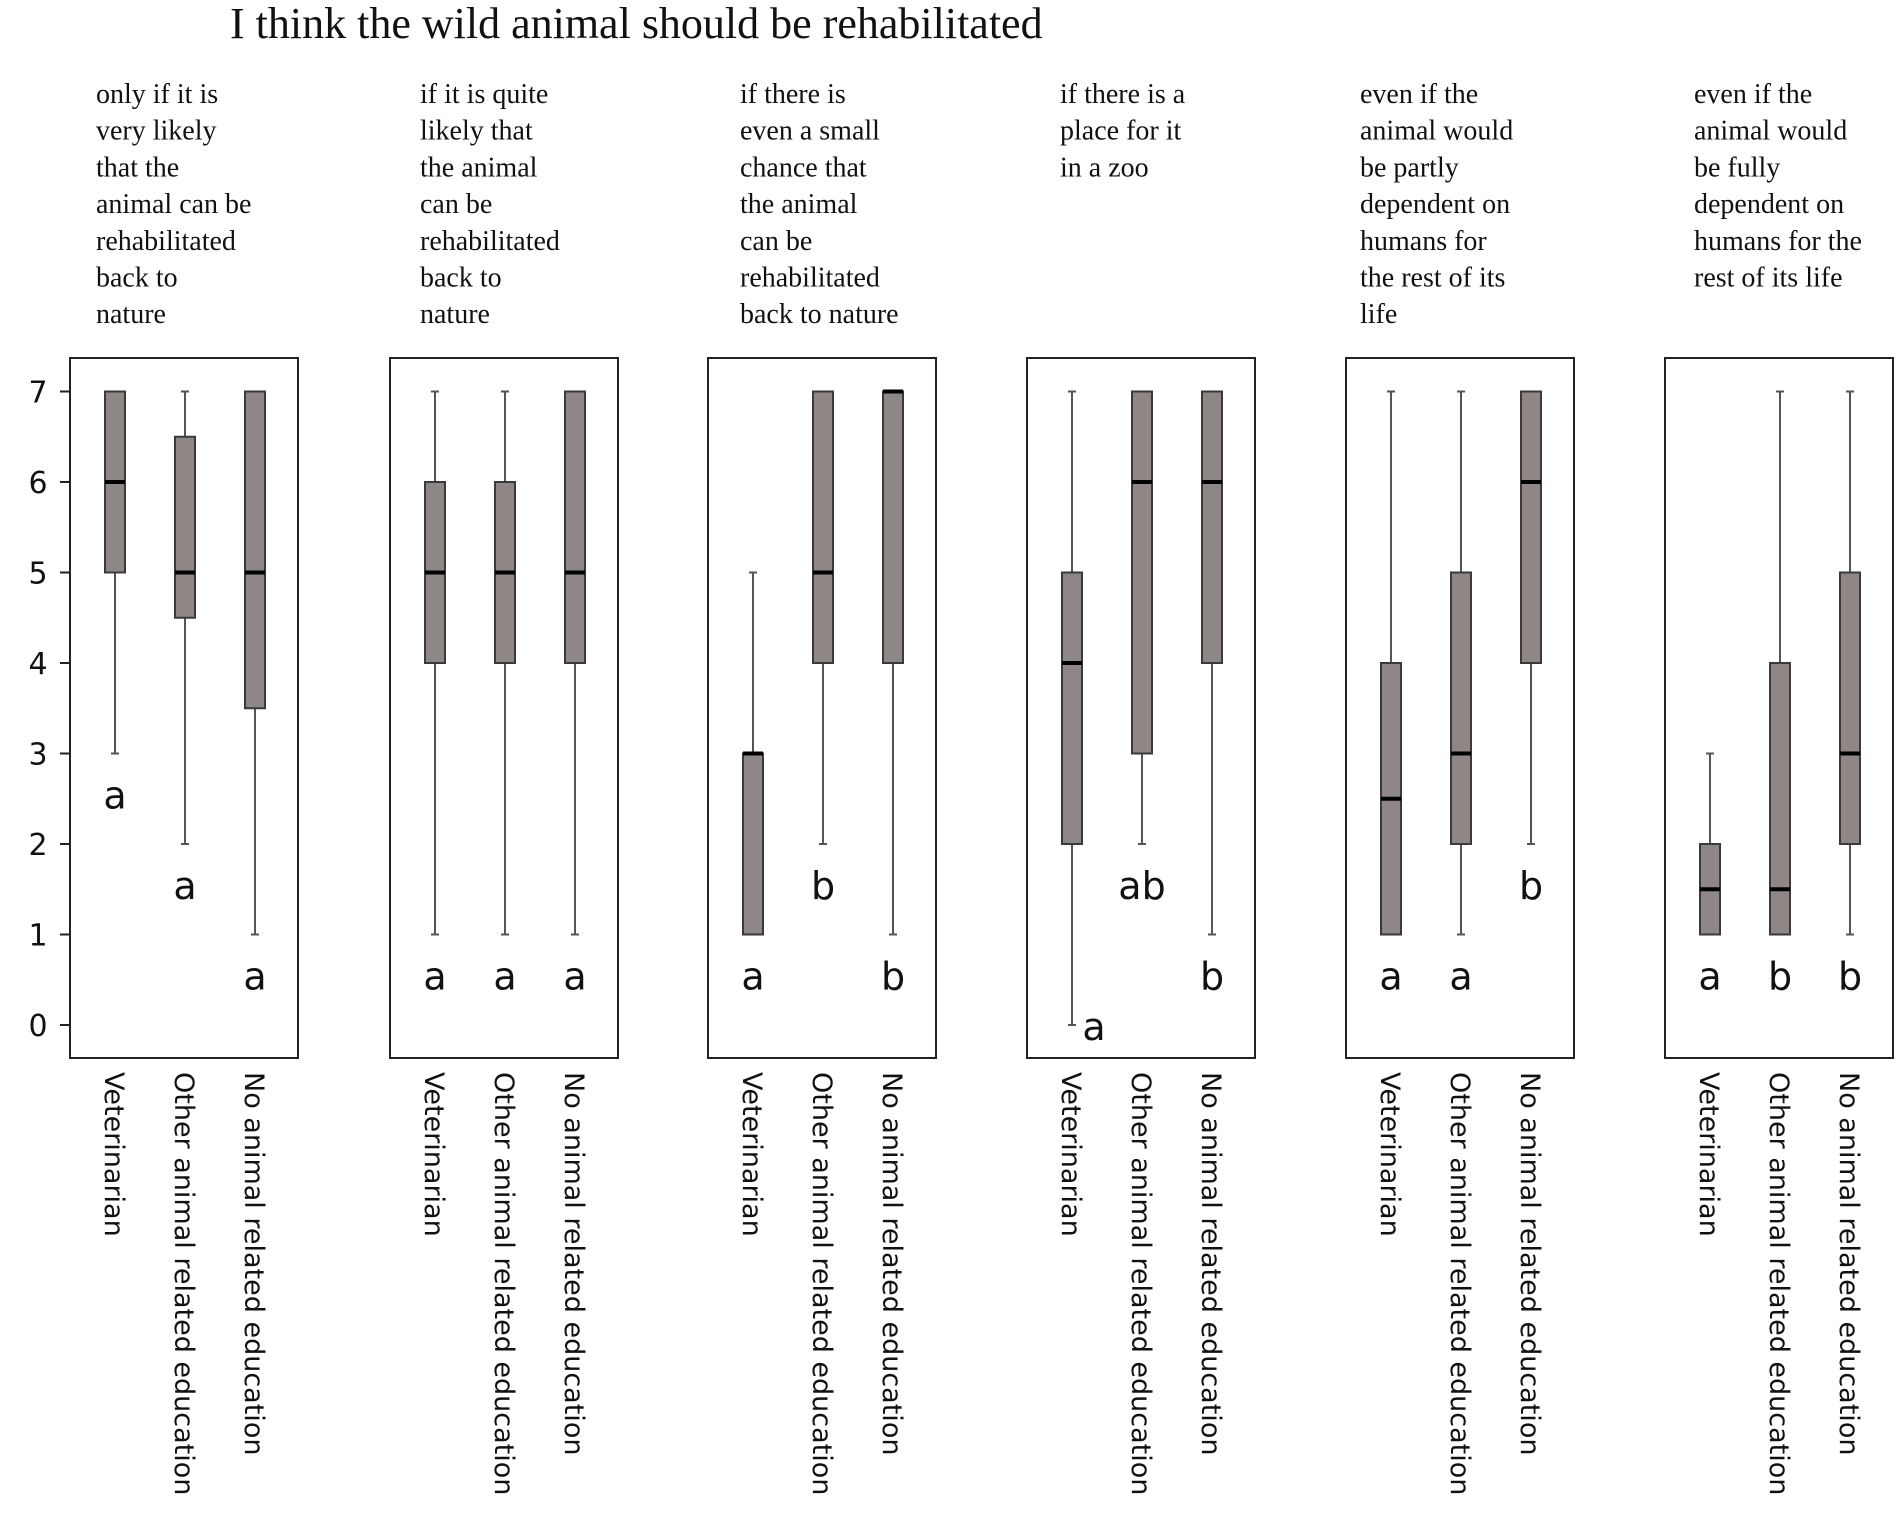 This screenshot has height=1517, width=1902. What do you see at coordinates (156, 131) in the screenshot?
I see `panel-caption-line: very likely` at bounding box center [156, 131].